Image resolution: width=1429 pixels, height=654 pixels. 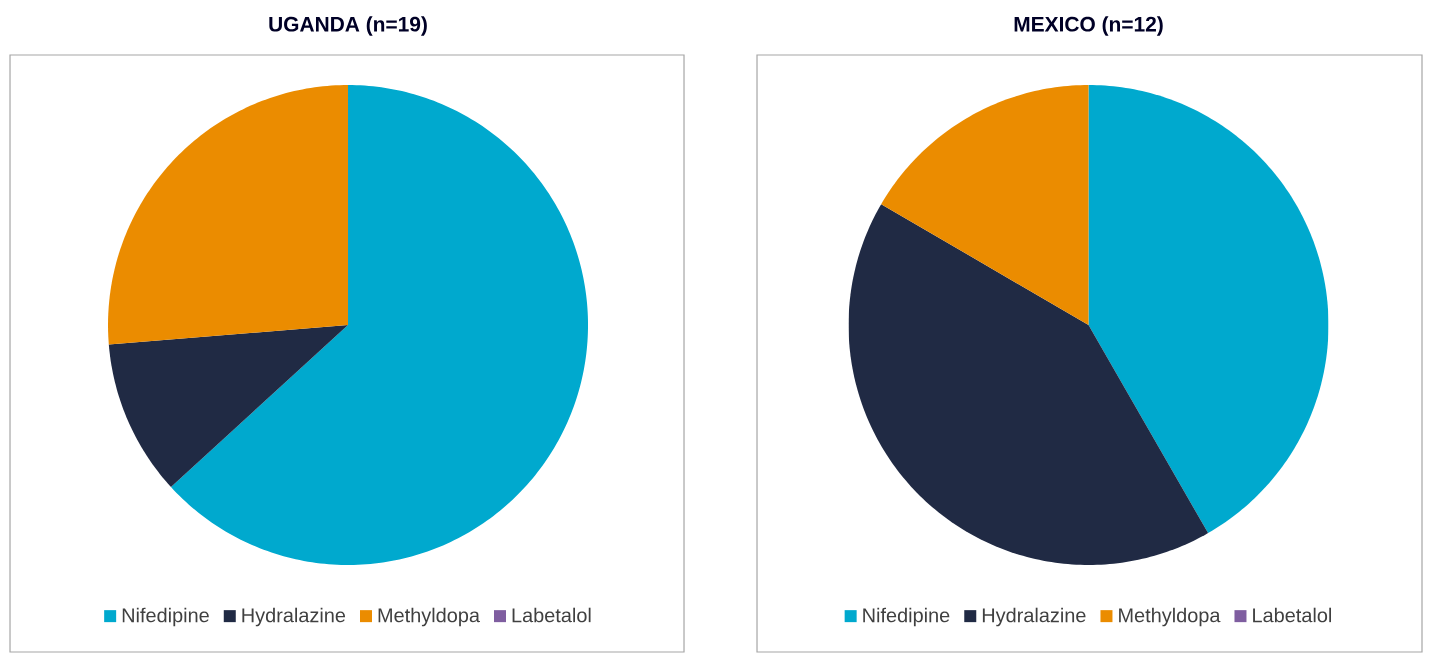 I want to click on chart-title: UGANDA (n=19), so click(x=348, y=26).